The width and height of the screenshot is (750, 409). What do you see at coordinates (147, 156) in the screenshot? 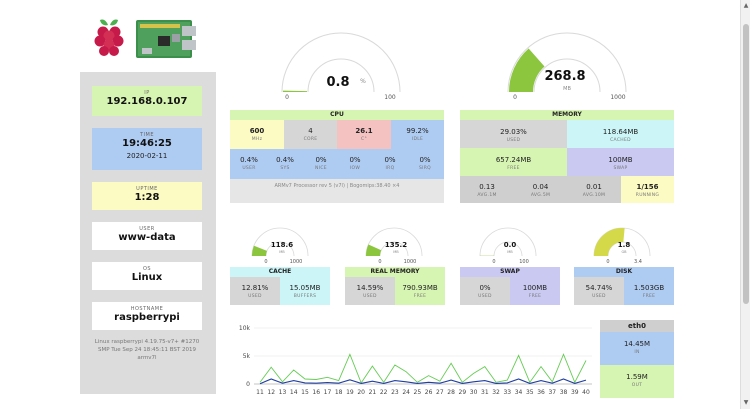
I see `date-value: 2020-02-11` at bounding box center [147, 156].